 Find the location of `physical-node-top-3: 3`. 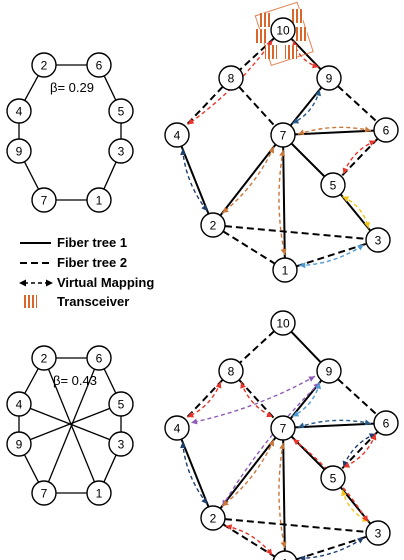

physical-node-top-3: 3 is located at coordinates (378, 240).